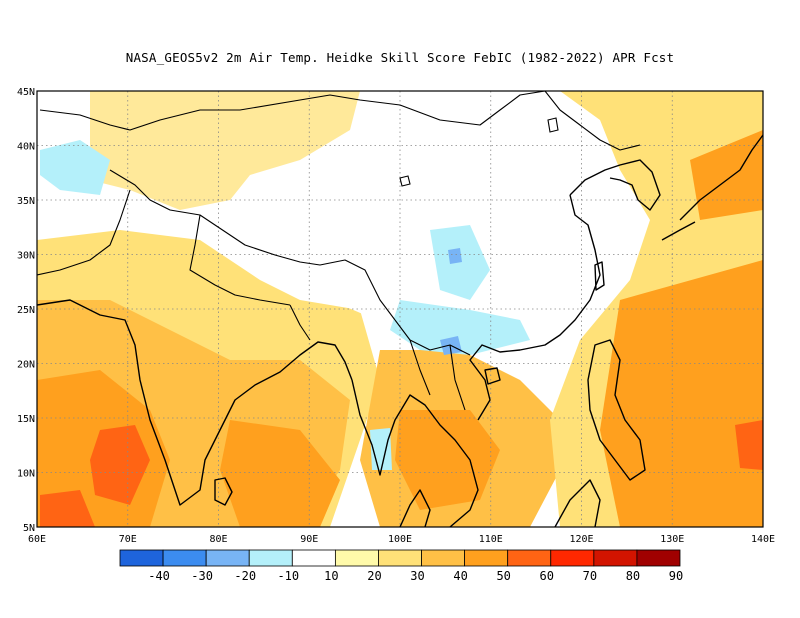 This screenshot has width=800, height=618. I want to click on lon-tick-label: 100E, so click(400, 539).